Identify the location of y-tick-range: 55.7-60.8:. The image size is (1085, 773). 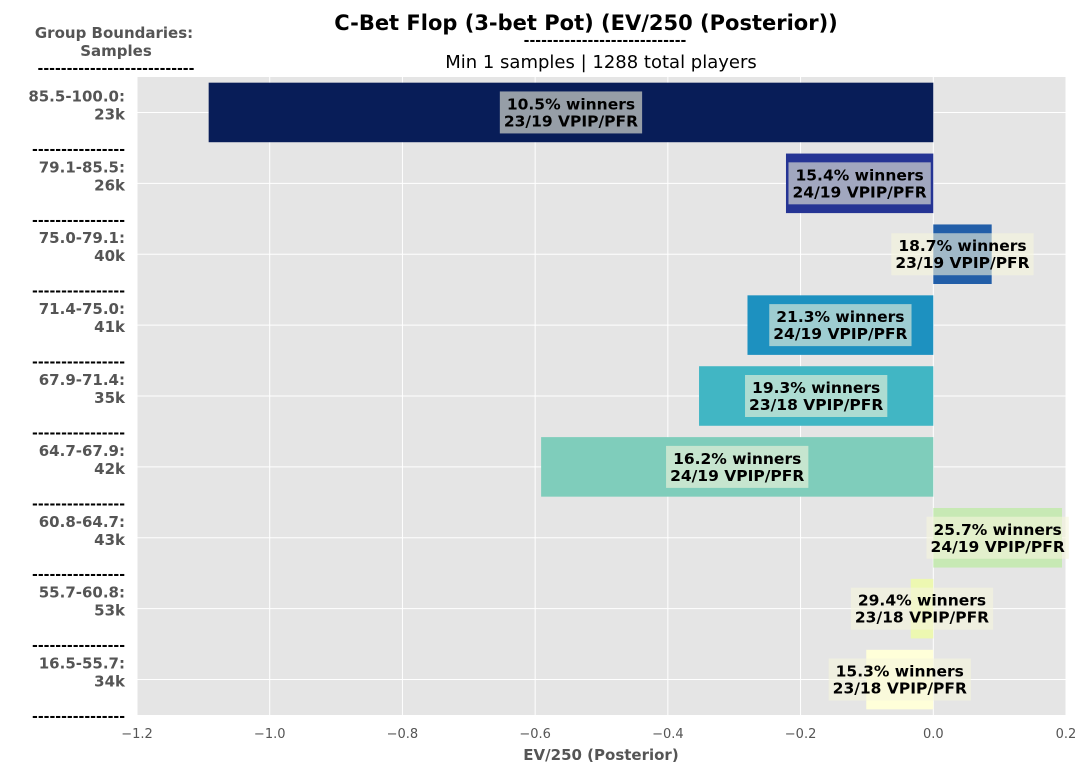
(82, 593).